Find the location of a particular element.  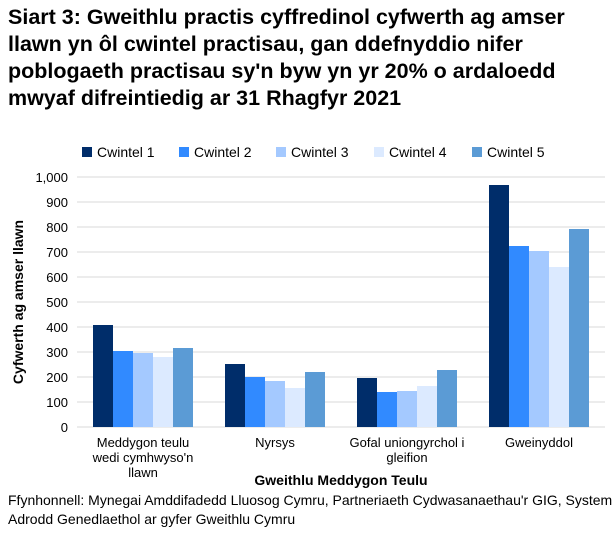

legend-label: Cwintel 3 is located at coordinates (320, 152).